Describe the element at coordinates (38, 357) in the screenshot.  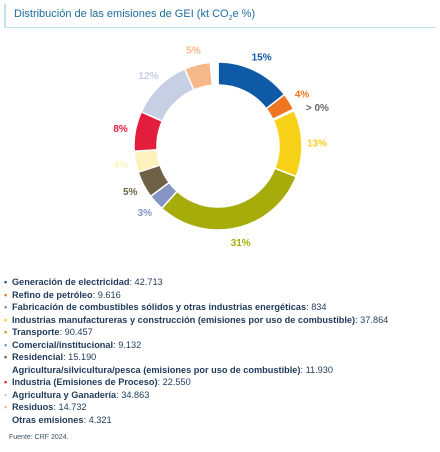
I see `legend-name: Residencial` at that location.